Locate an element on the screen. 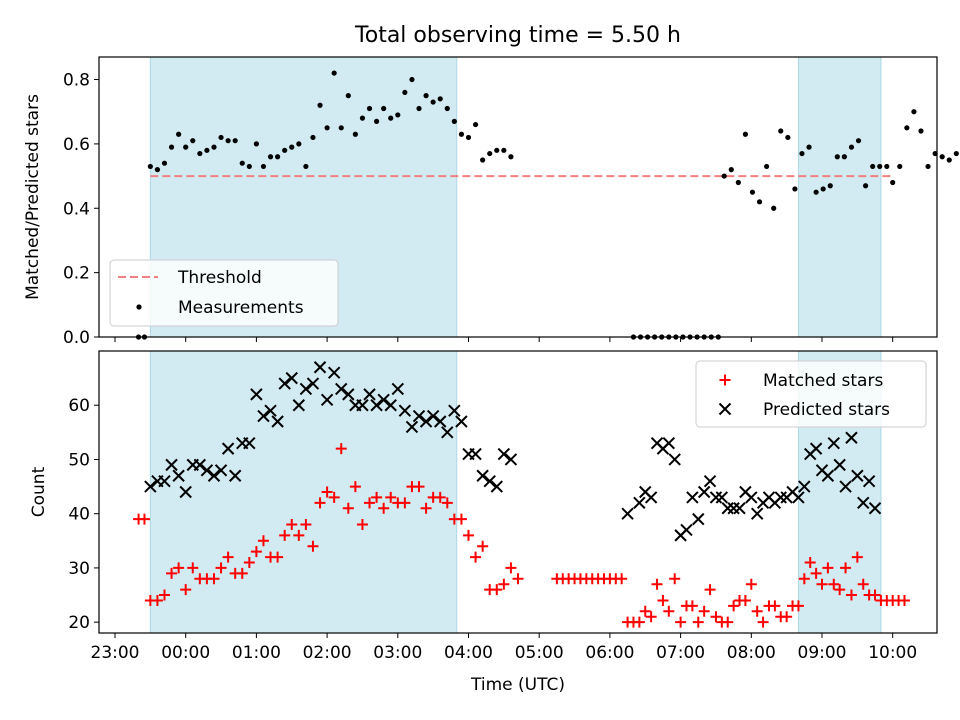 The width and height of the screenshot is (960, 720). y-tick-label: 60 is located at coordinates (79, 406).